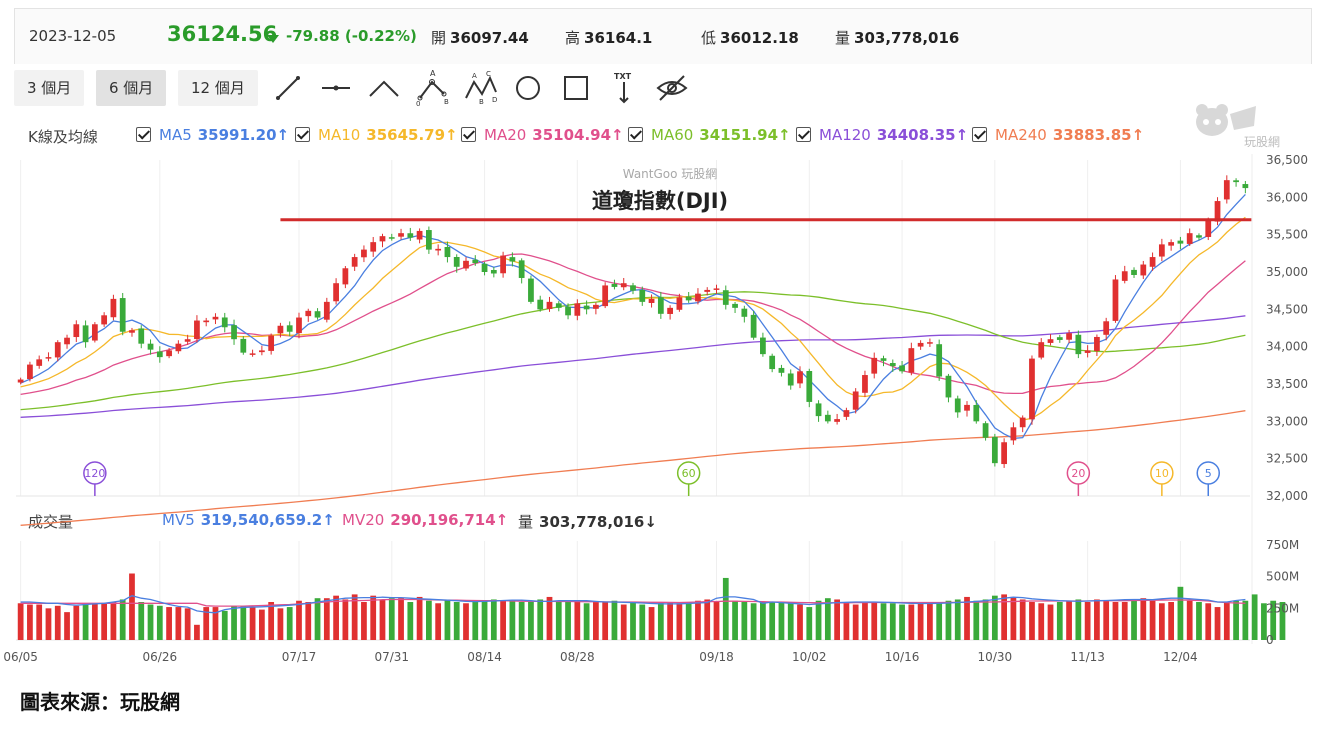 This screenshot has height=733, width=1320. Describe the element at coordinates (288, 88) in the screenshot. I see `line-tool-icon` at that location.